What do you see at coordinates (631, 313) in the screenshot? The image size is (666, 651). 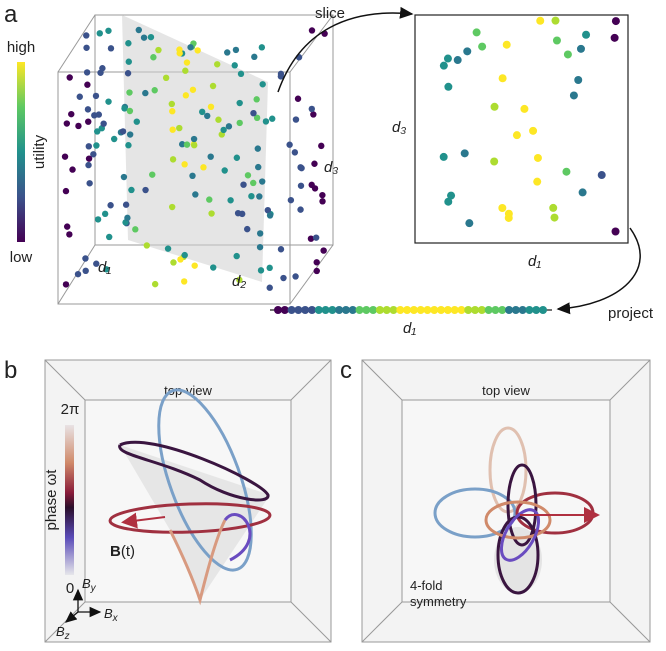 I see `project-caption: project` at bounding box center [631, 313].